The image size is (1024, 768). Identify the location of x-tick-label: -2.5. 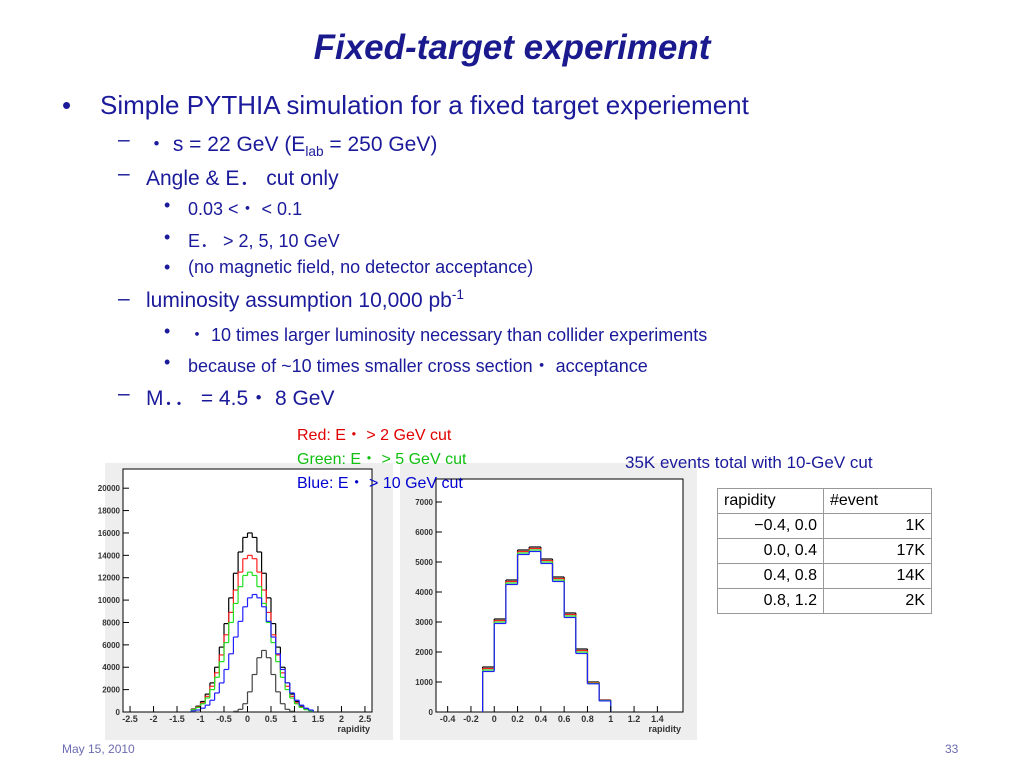
(130, 719).